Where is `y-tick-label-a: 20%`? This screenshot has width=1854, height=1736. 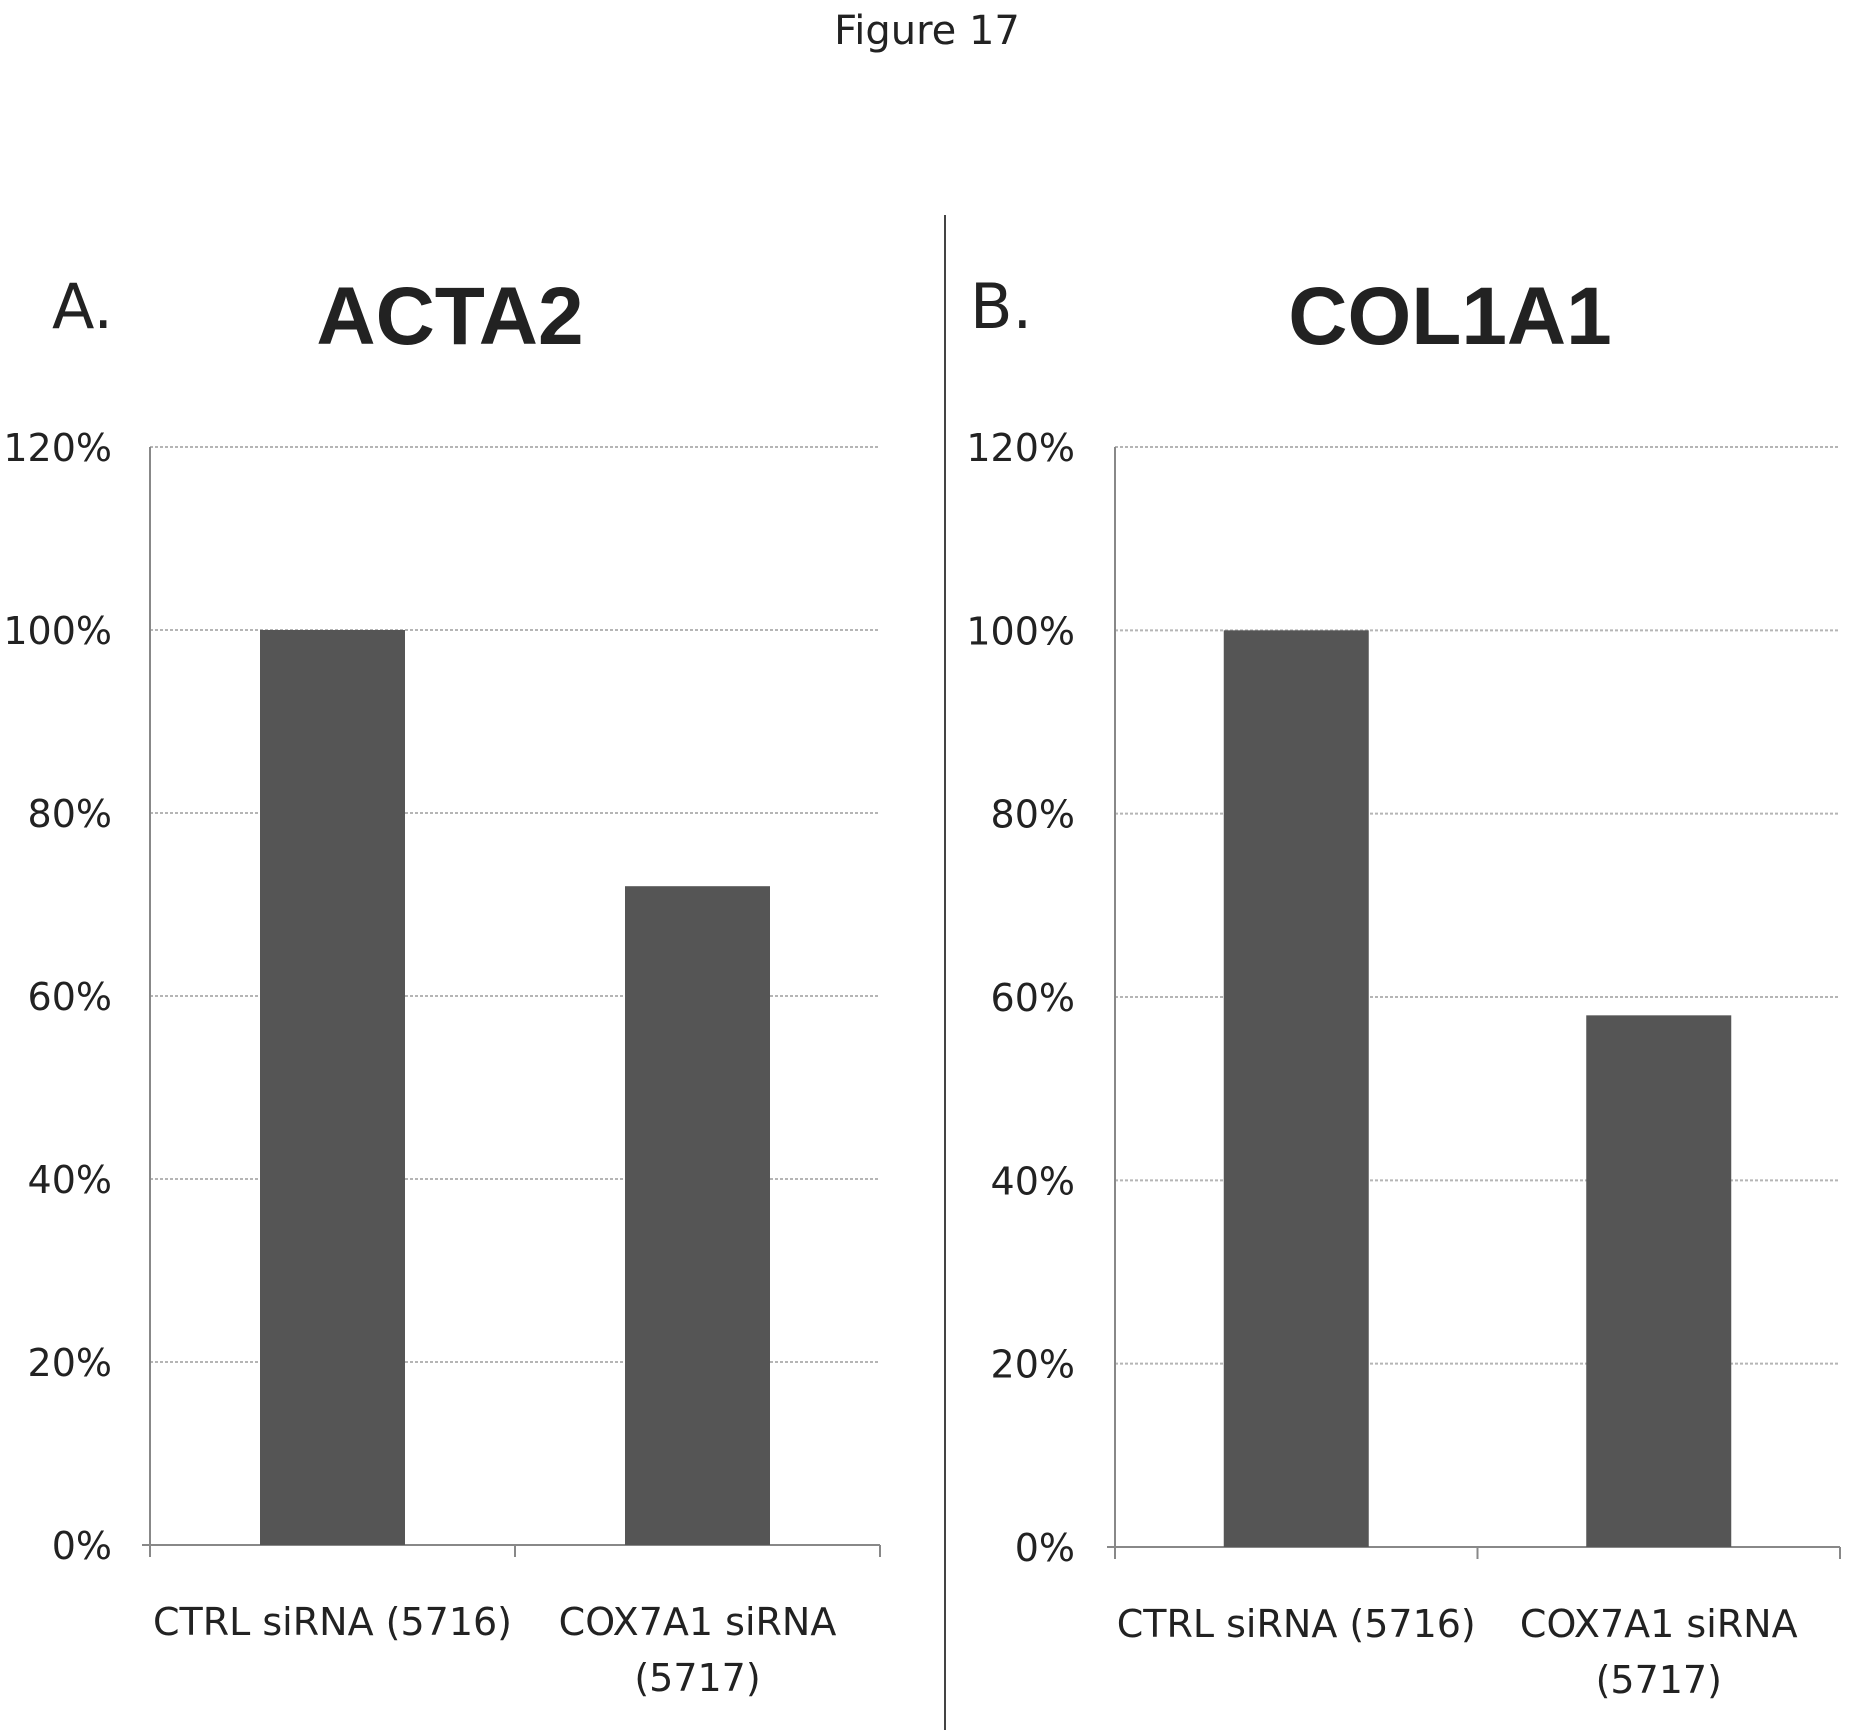
y-tick-label-a: 20% is located at coordinates (70, 1363).